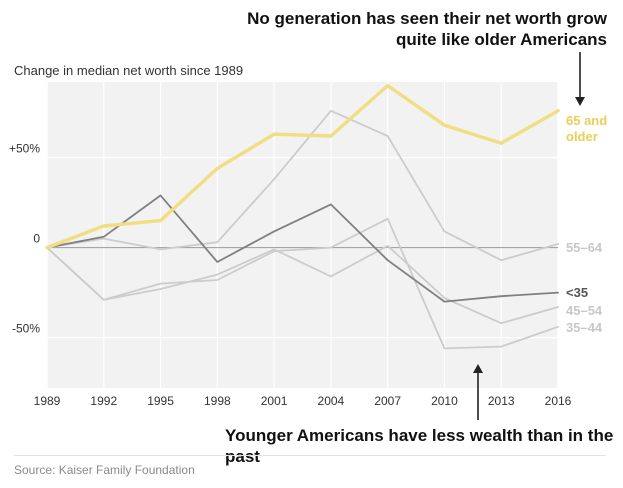 The height and width of the screenshot is (488, 623). Describe the element at coordinates (26, 329) in the screenshot. I see `y-tick-label: -50%` at that location.